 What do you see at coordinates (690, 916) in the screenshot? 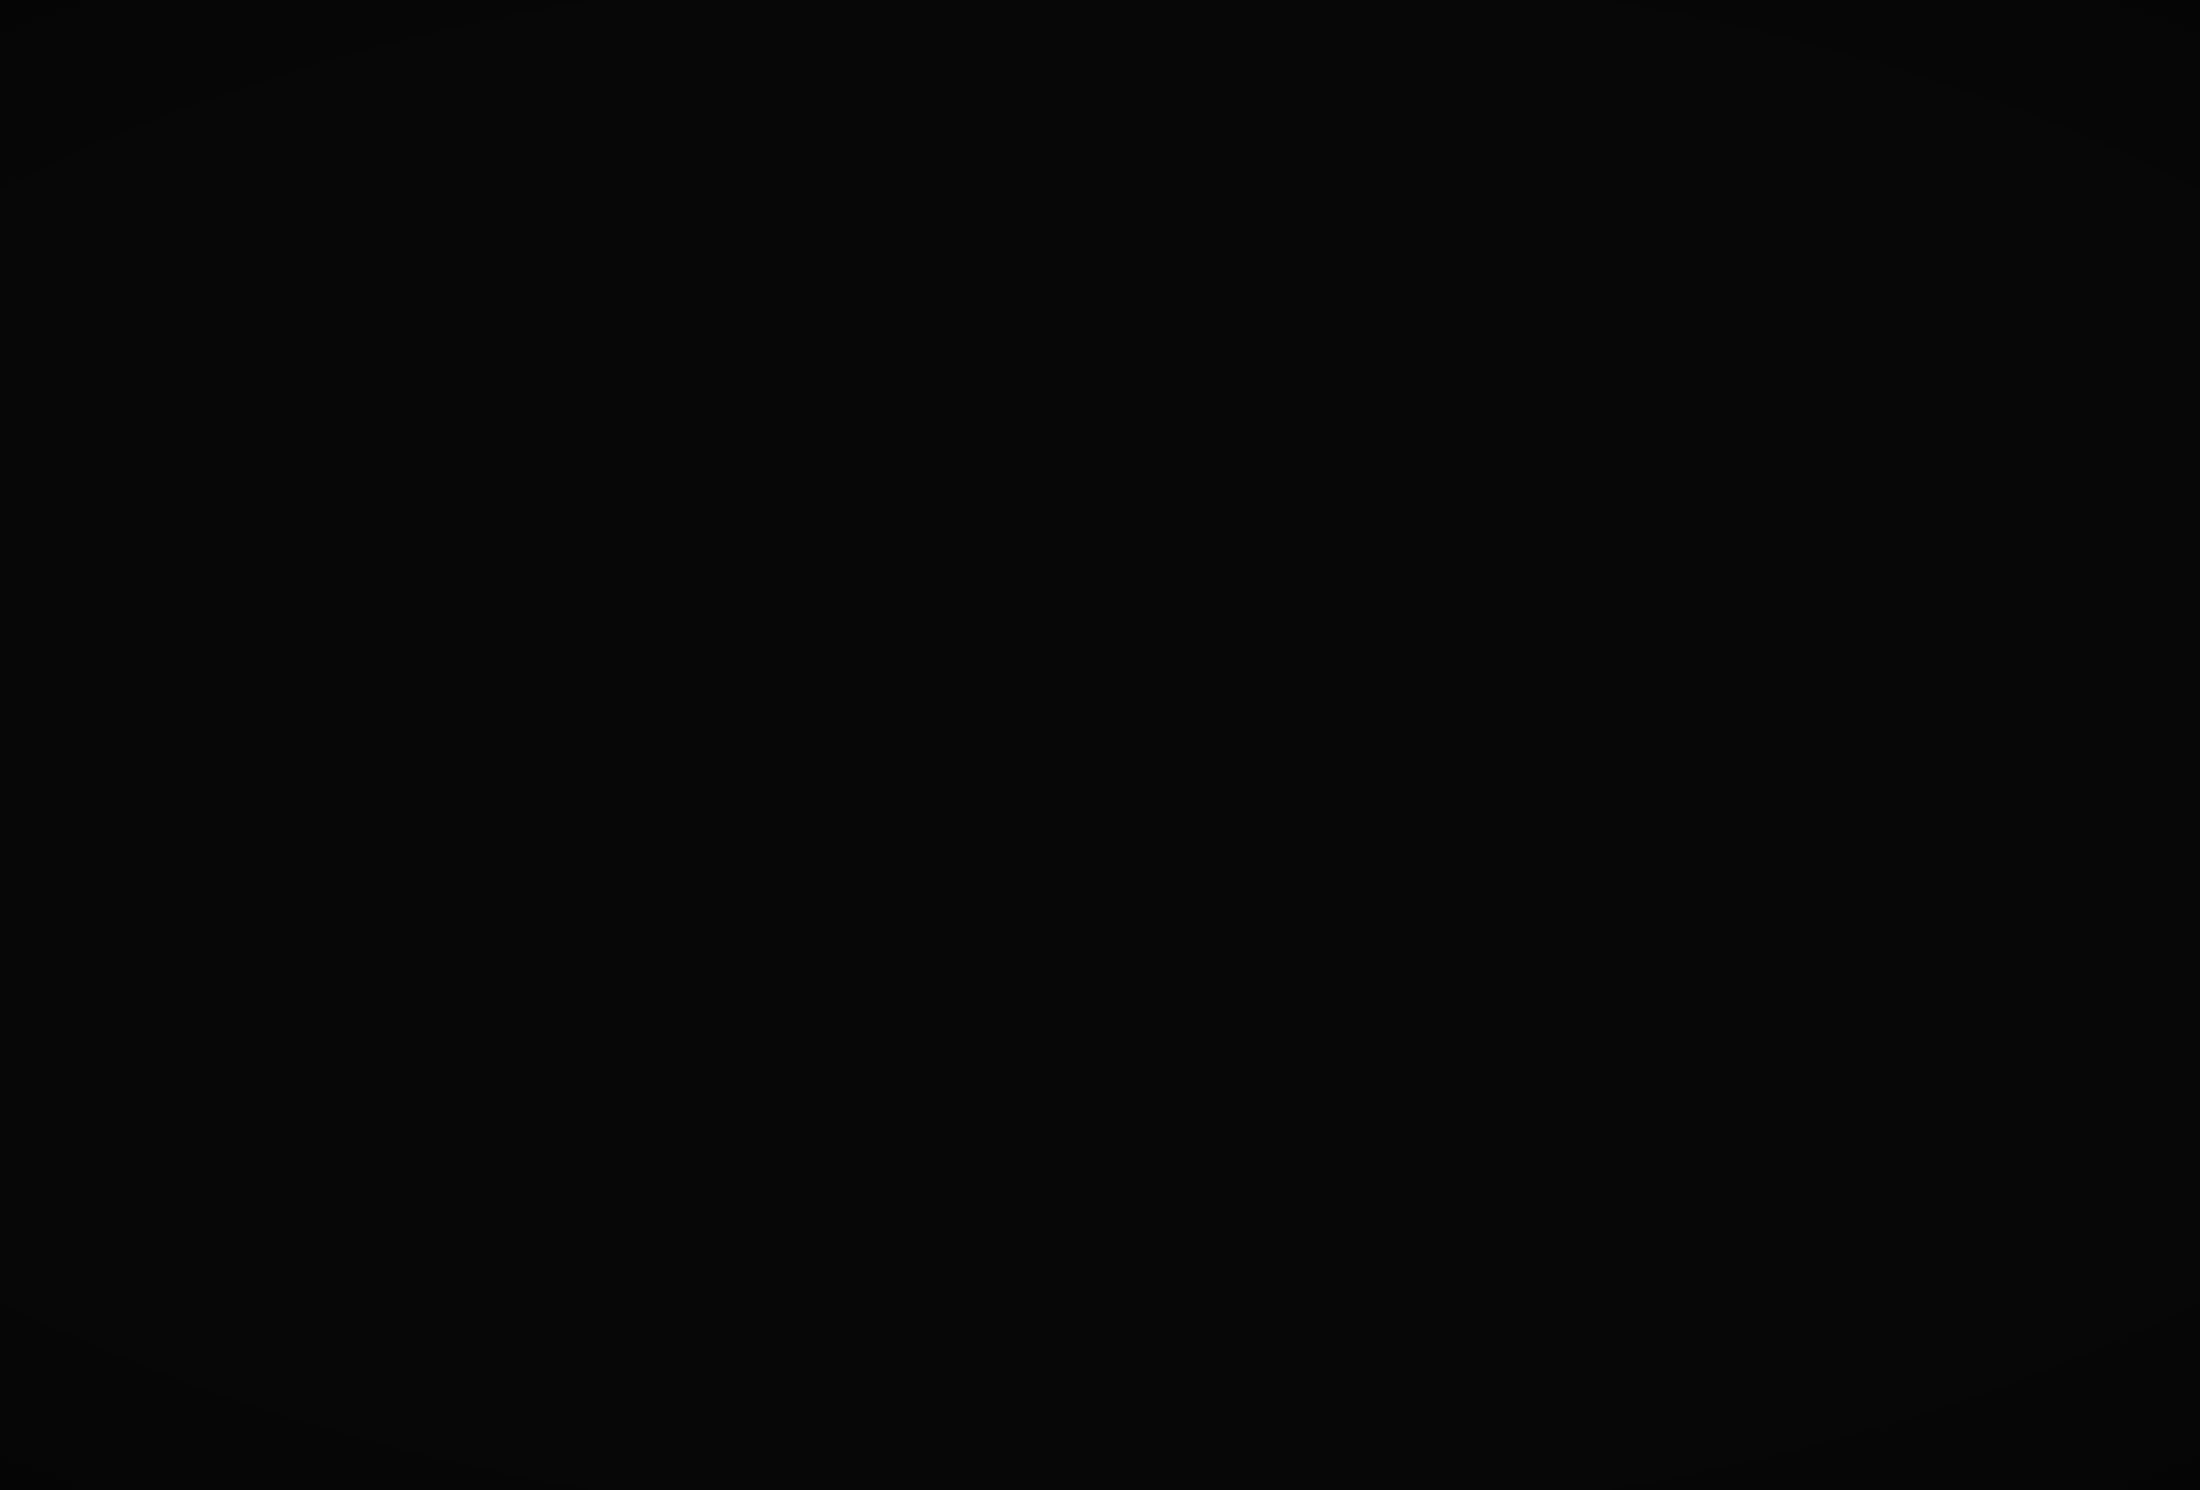
I see `x-mark: ××` at bounding box center [690, 916].